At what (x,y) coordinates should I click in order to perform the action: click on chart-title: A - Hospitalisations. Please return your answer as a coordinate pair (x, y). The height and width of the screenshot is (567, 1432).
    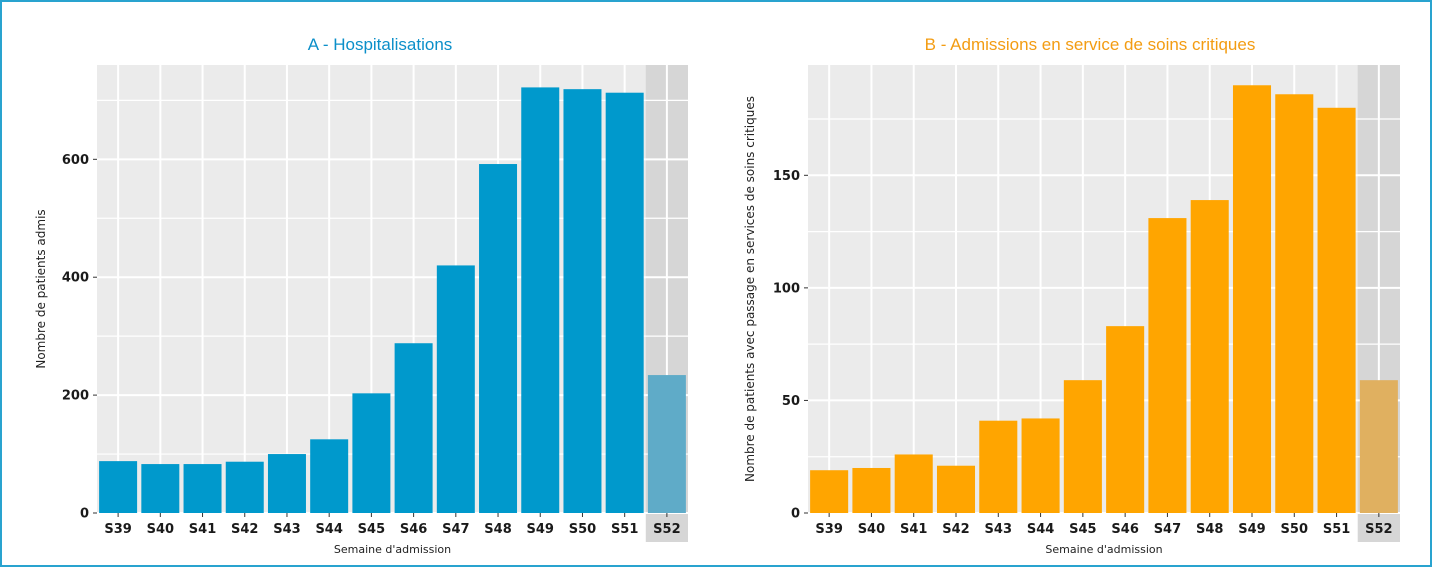
    Looking at the image, I should click on (380, 44).